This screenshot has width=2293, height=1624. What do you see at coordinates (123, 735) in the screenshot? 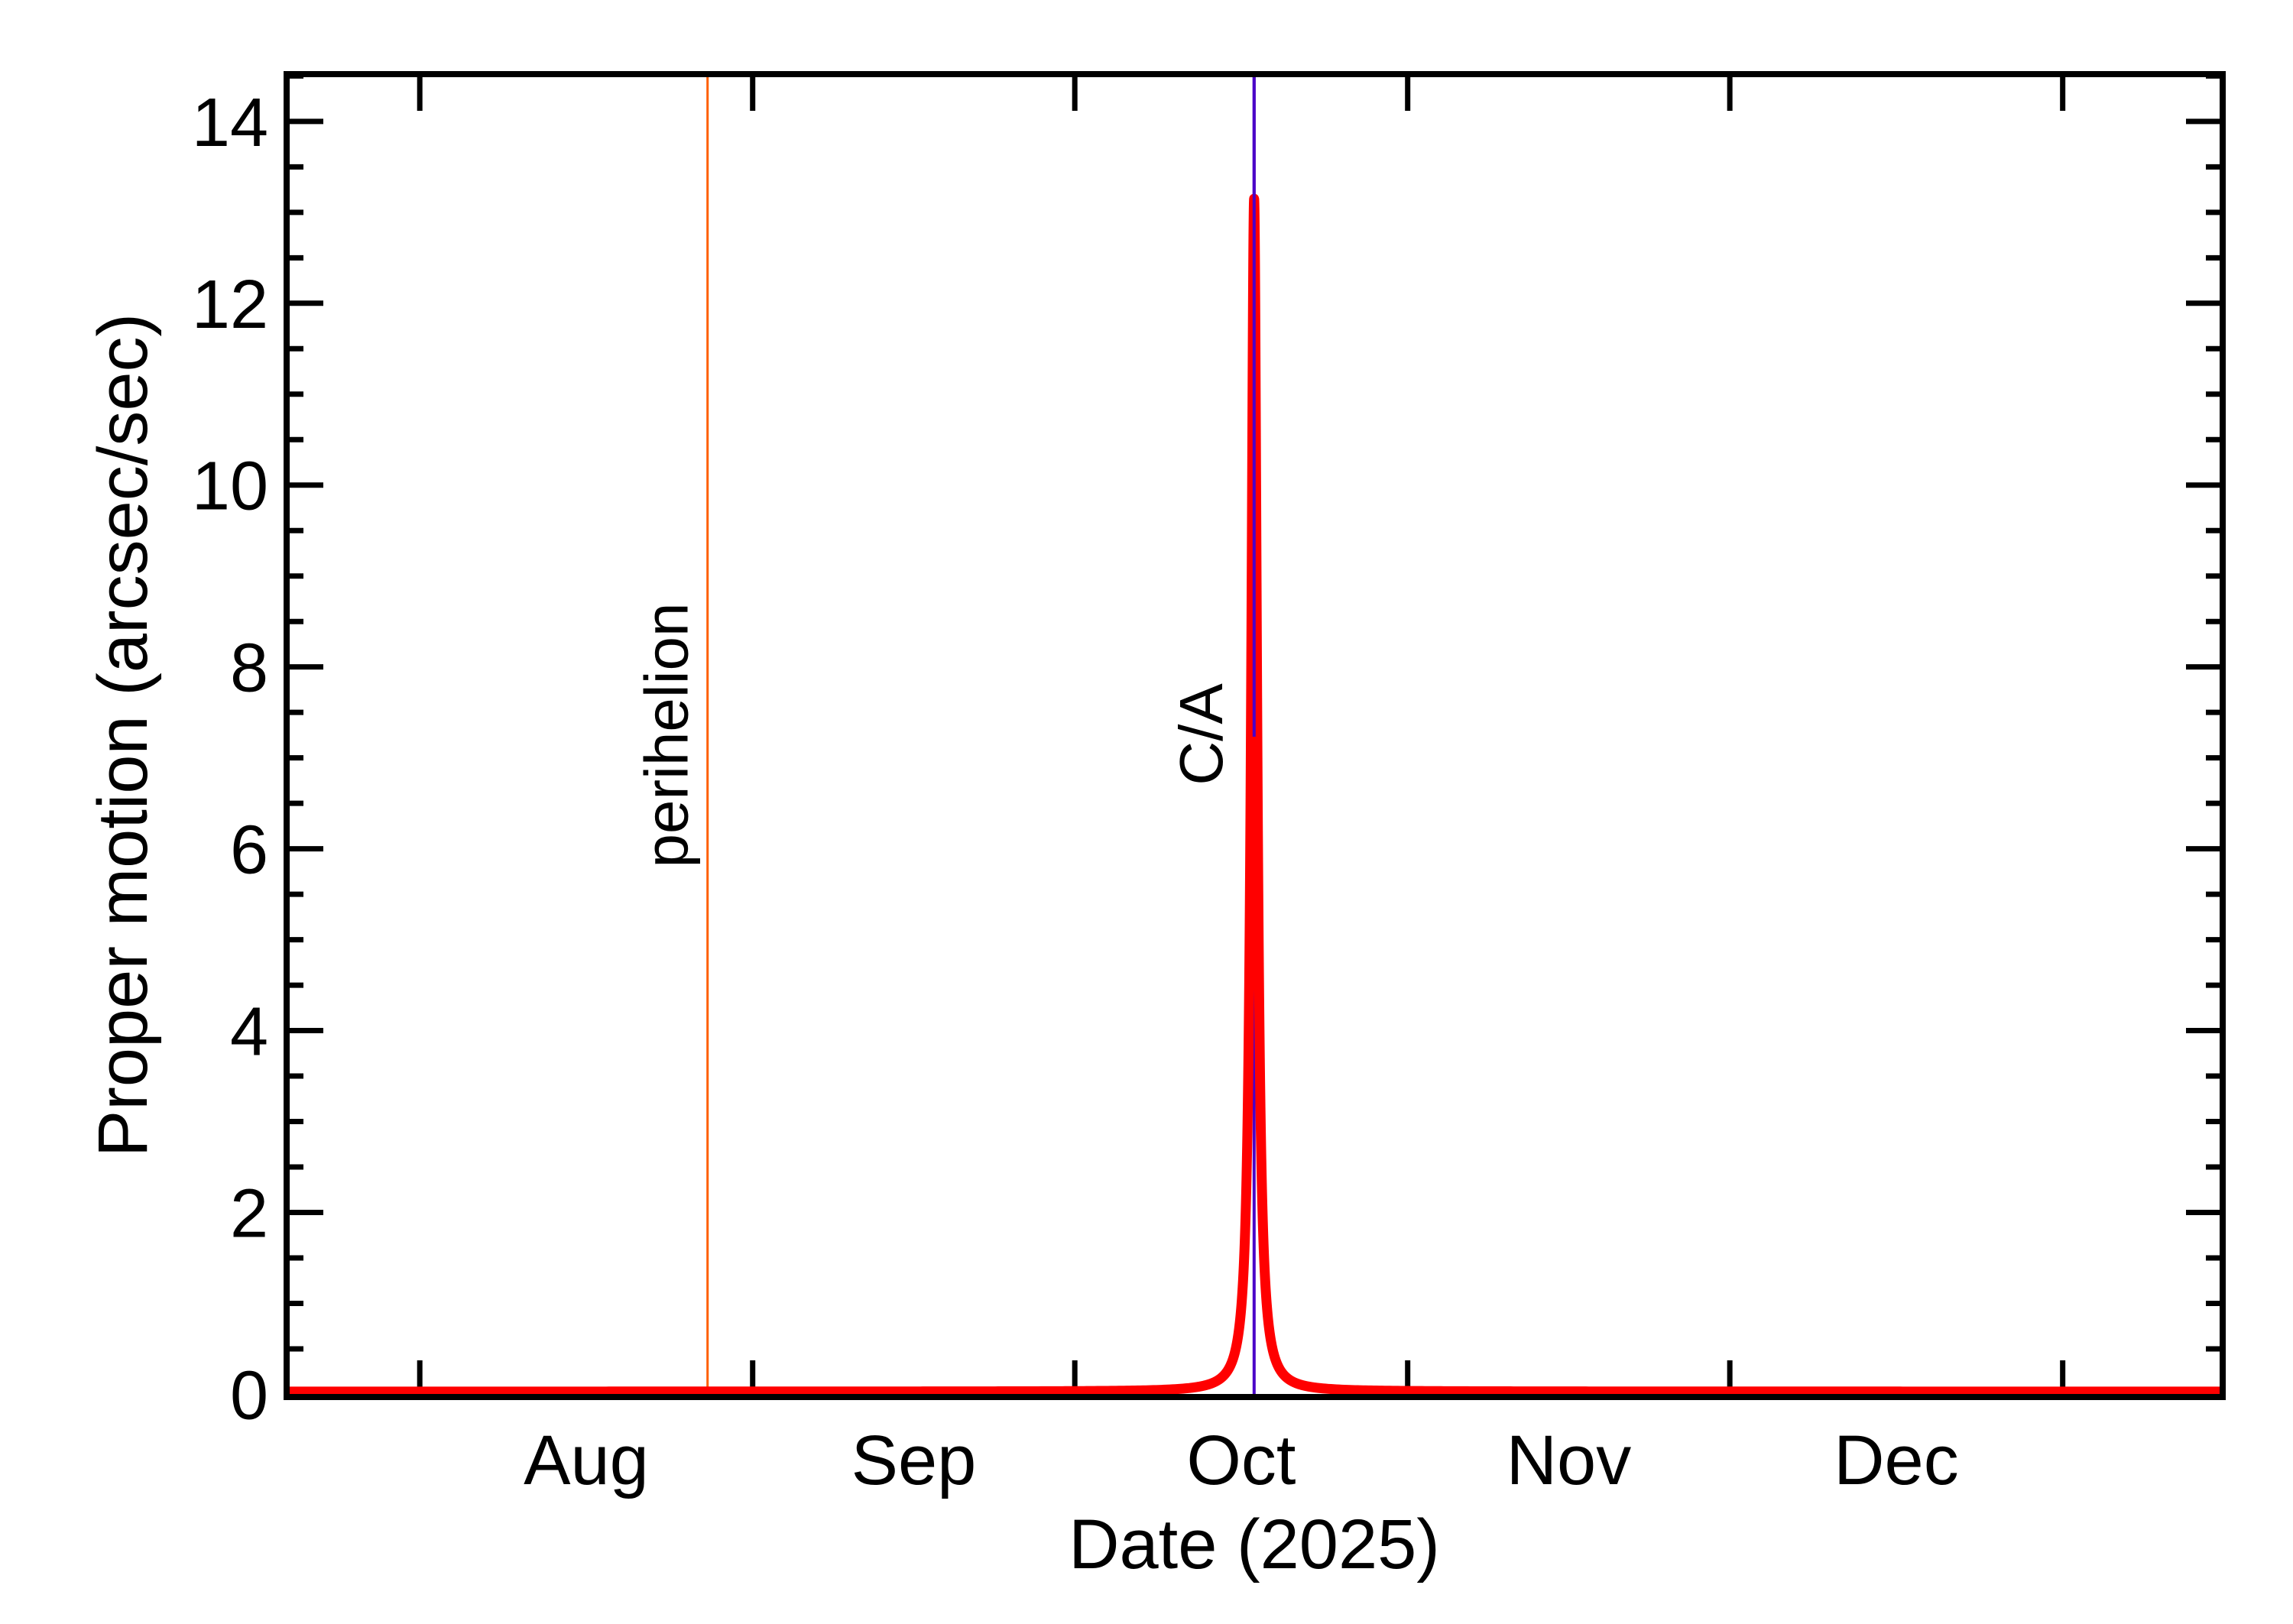
I see `y-axis-title: Proper motion (arcsec/sec)` at bounding box center [123, 735].